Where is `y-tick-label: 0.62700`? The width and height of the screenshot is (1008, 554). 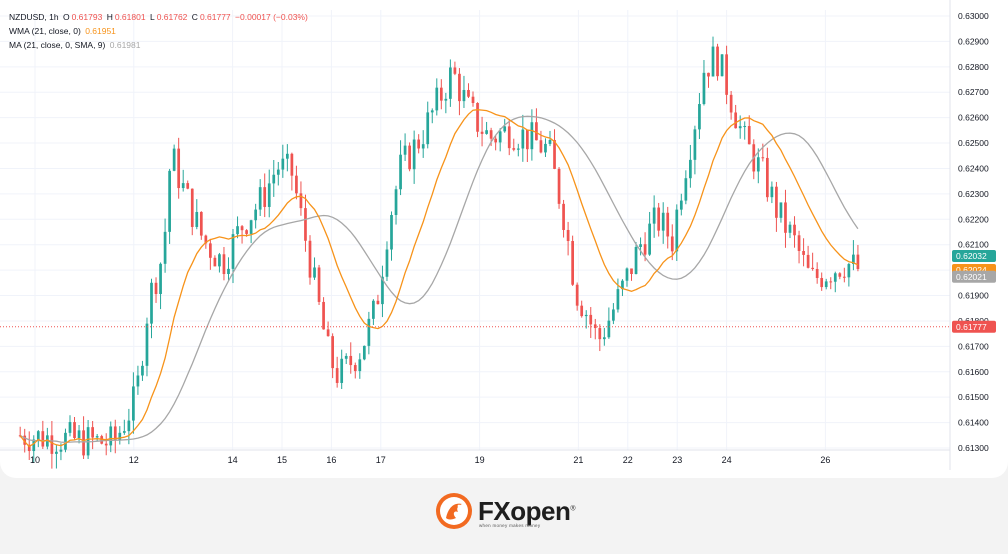 y-tick-label: 0.62700 is located at coordinates (973, 92).